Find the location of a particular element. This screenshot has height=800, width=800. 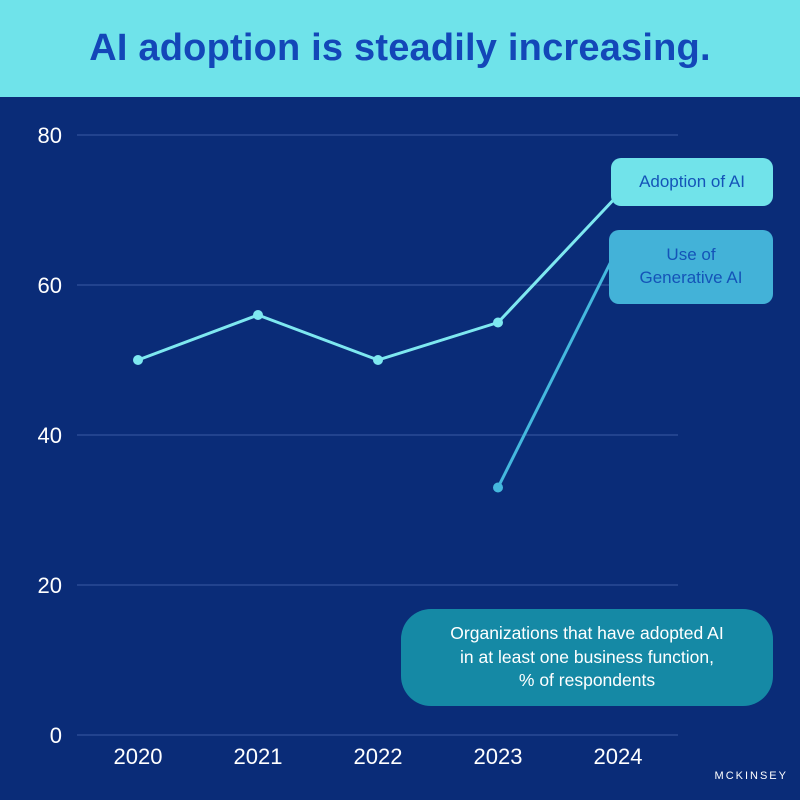

data-point-genai is located at coordinates (498, 487).